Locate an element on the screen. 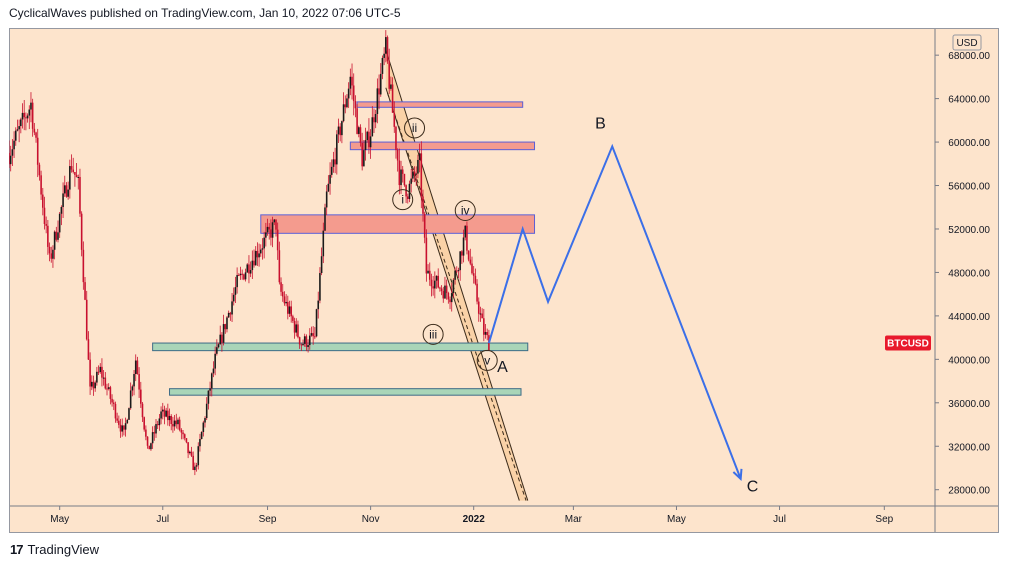 The width and height of the screenshot is (1009, 568). corrective-label-B: B is located at coordinates (600, 124).